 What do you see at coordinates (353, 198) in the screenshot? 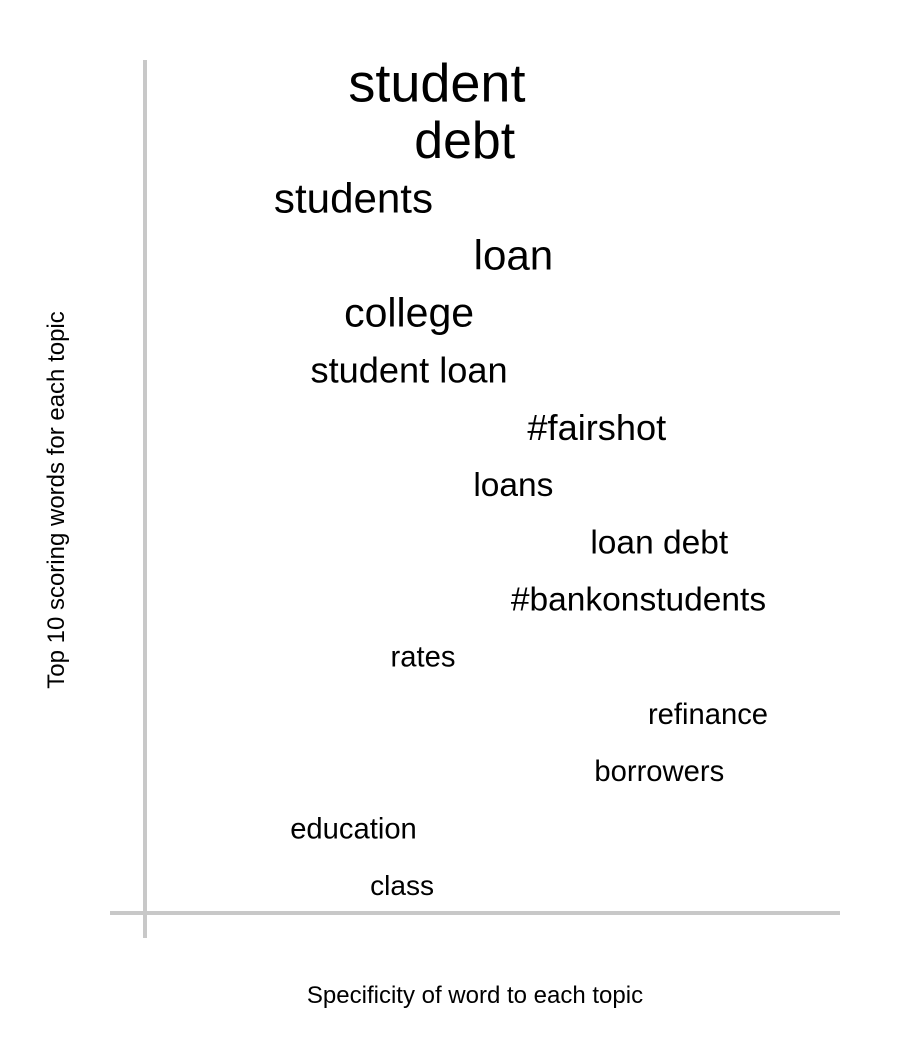
I see `word-students: students` at bounding box center [353, 198].